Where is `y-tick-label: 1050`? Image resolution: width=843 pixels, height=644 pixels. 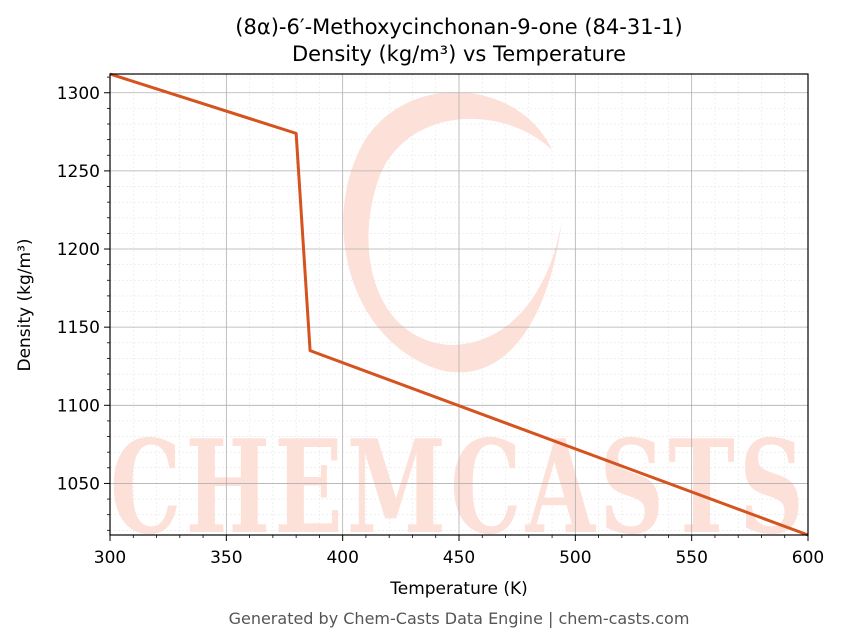 y-tick-label: 1050 is located at coordinates (78, 484).